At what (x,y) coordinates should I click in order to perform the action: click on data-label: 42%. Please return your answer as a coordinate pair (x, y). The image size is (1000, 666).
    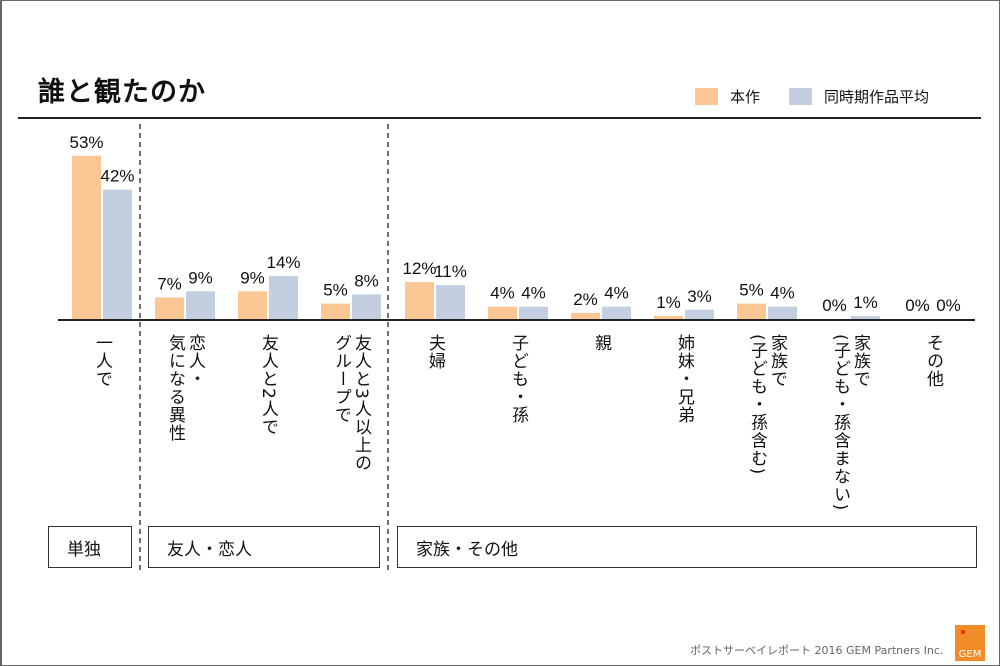
    Looking at the image, I should click on (117, 176).